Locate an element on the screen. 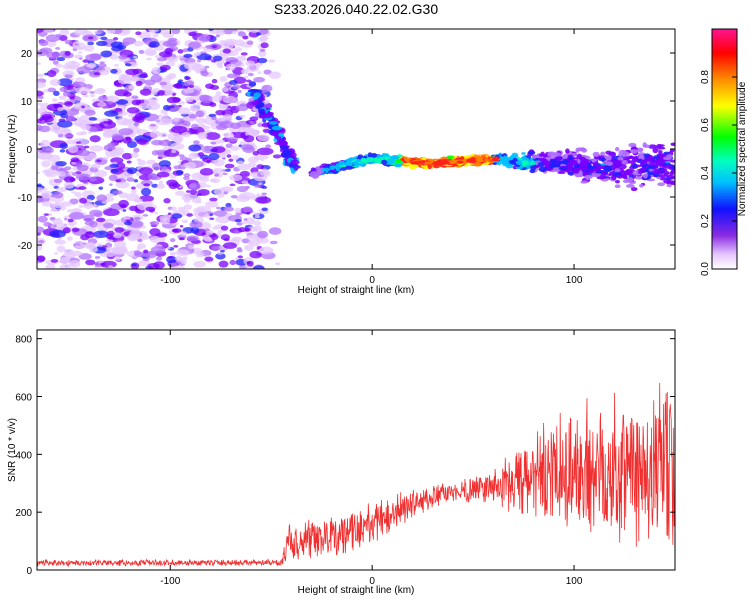  spectrogram-y-axis-label: Frequency (Hz) is located at coordinates (12, 149).